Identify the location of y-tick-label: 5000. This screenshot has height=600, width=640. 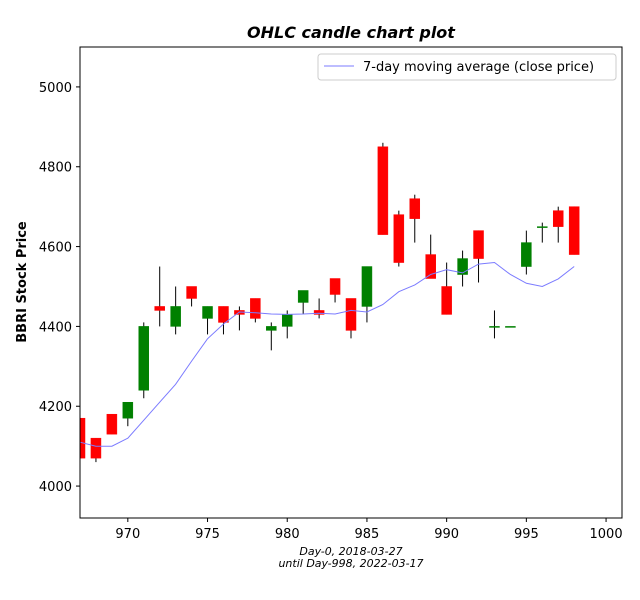
(55, 88).